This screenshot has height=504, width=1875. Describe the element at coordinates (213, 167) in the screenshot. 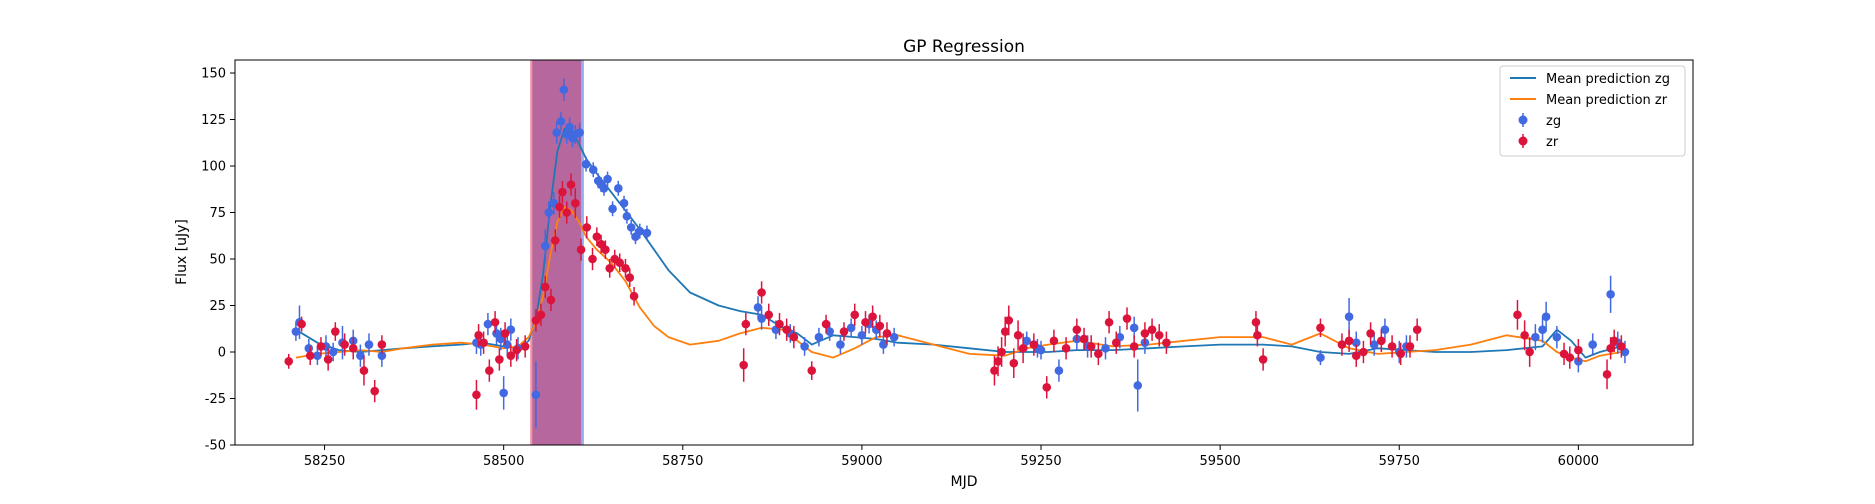

I see `y-tick-label: 100` at that location.